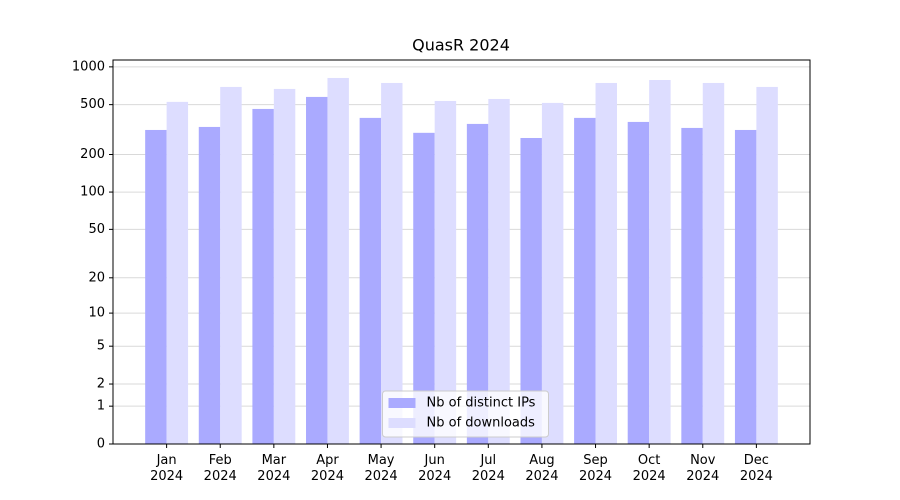 This screenshot has height=500, width=900. Describe the element at coordinates (488, 468) in the screenshot. I see `x-tick-label: Jul 2024` at that location.